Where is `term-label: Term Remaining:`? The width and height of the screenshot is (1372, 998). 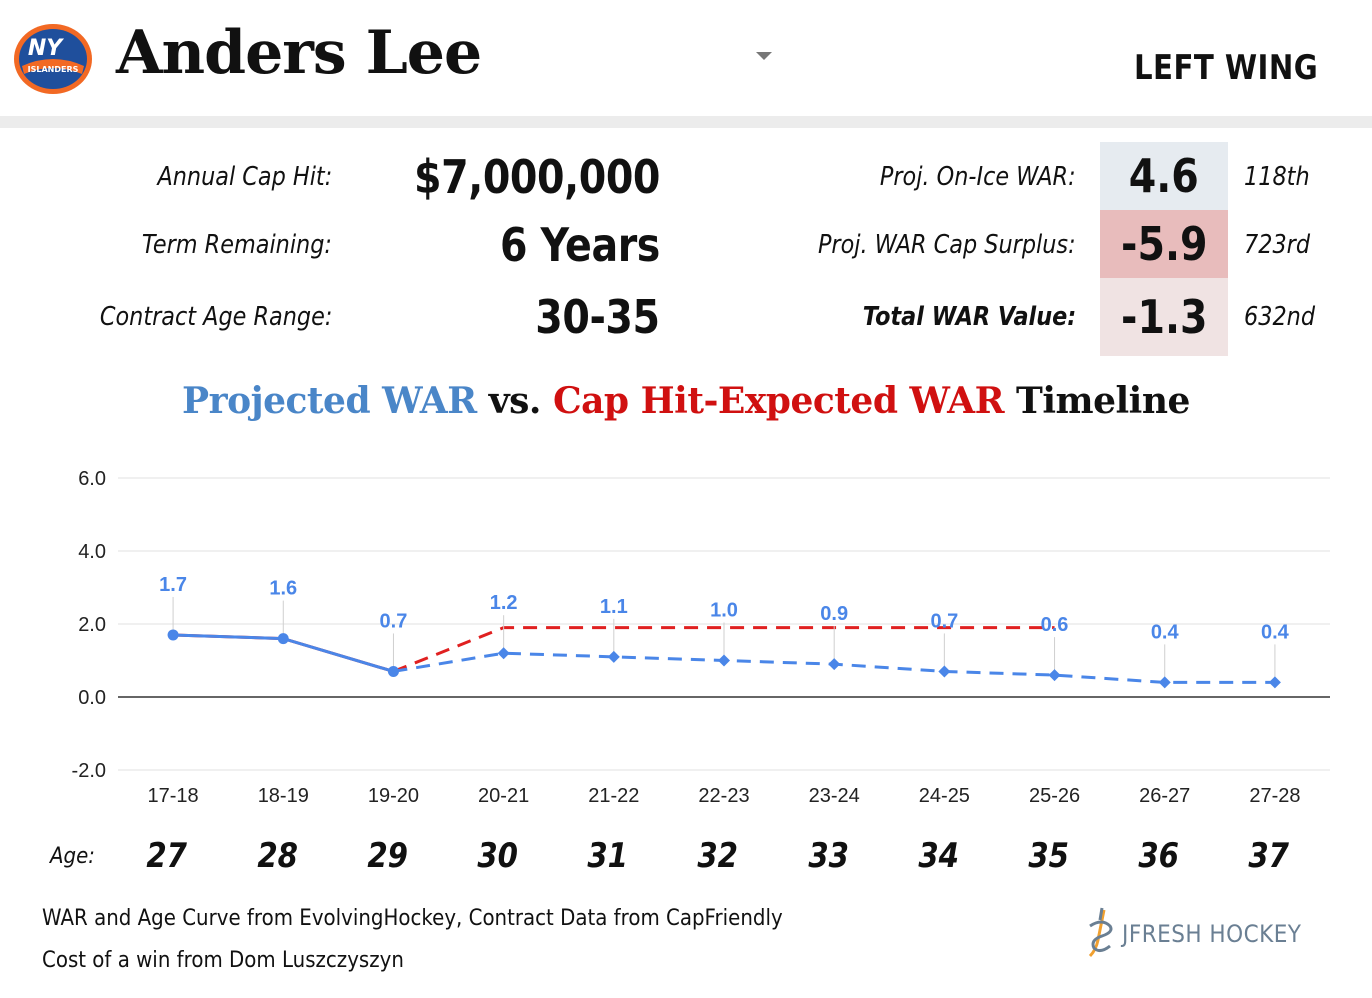 term-label: Term Remaining: is located at coordinates (236, 245).